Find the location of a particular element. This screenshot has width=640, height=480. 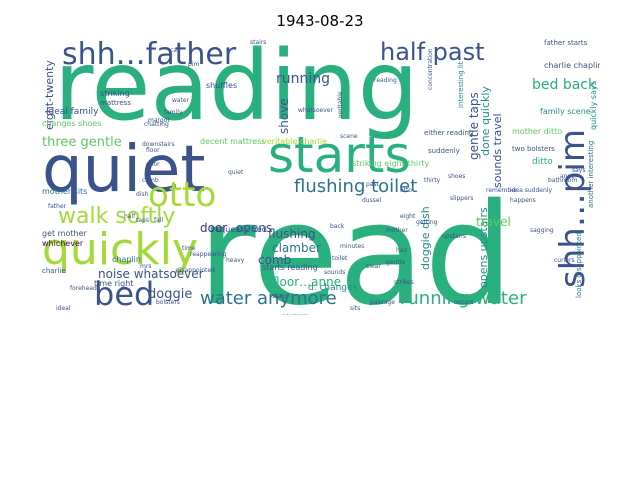

cloud-word: door is located at coordinates (153, 164).